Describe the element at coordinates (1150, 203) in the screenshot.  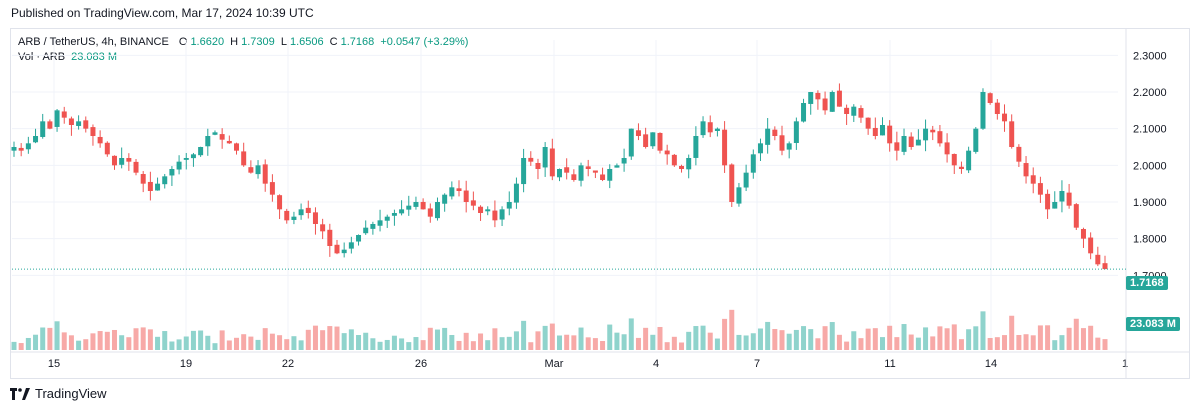
I see `y-tick-label: 1.9000` at that location.